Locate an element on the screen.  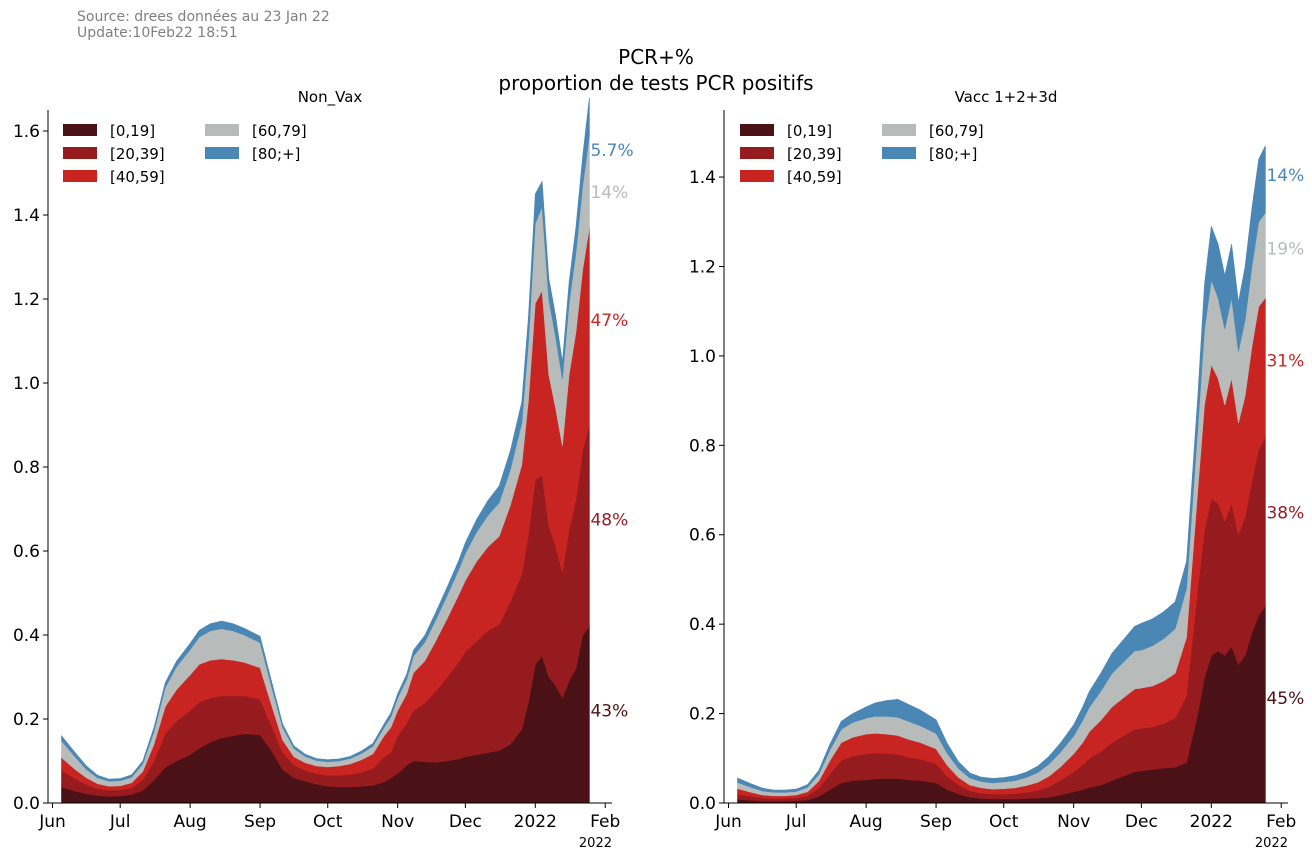
end-label: 38% is located at coordinates (1285, 513).